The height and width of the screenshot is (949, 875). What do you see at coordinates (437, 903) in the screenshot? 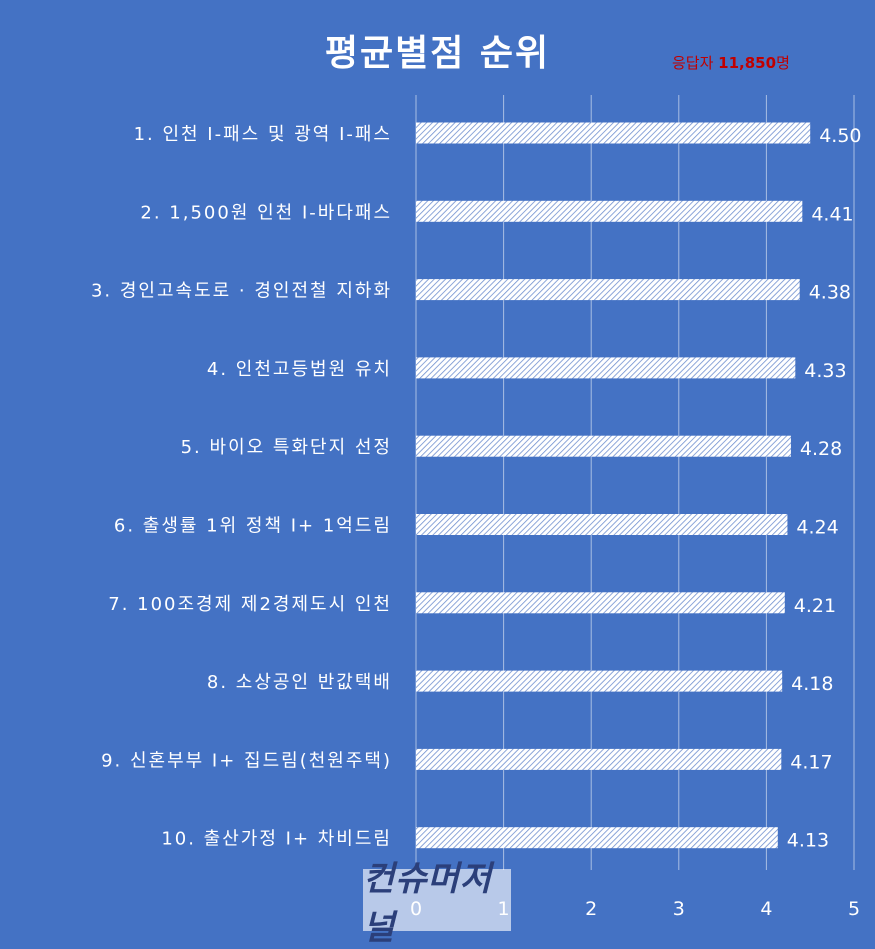
I see `watermark-logo: 컨슈머저널` at bounding box center [437, 903].